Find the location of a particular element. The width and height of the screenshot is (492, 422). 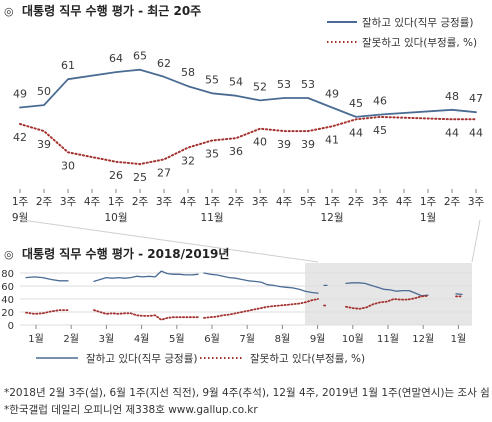

chart1-month-label: 9월 is located at coordinates (20, 218).